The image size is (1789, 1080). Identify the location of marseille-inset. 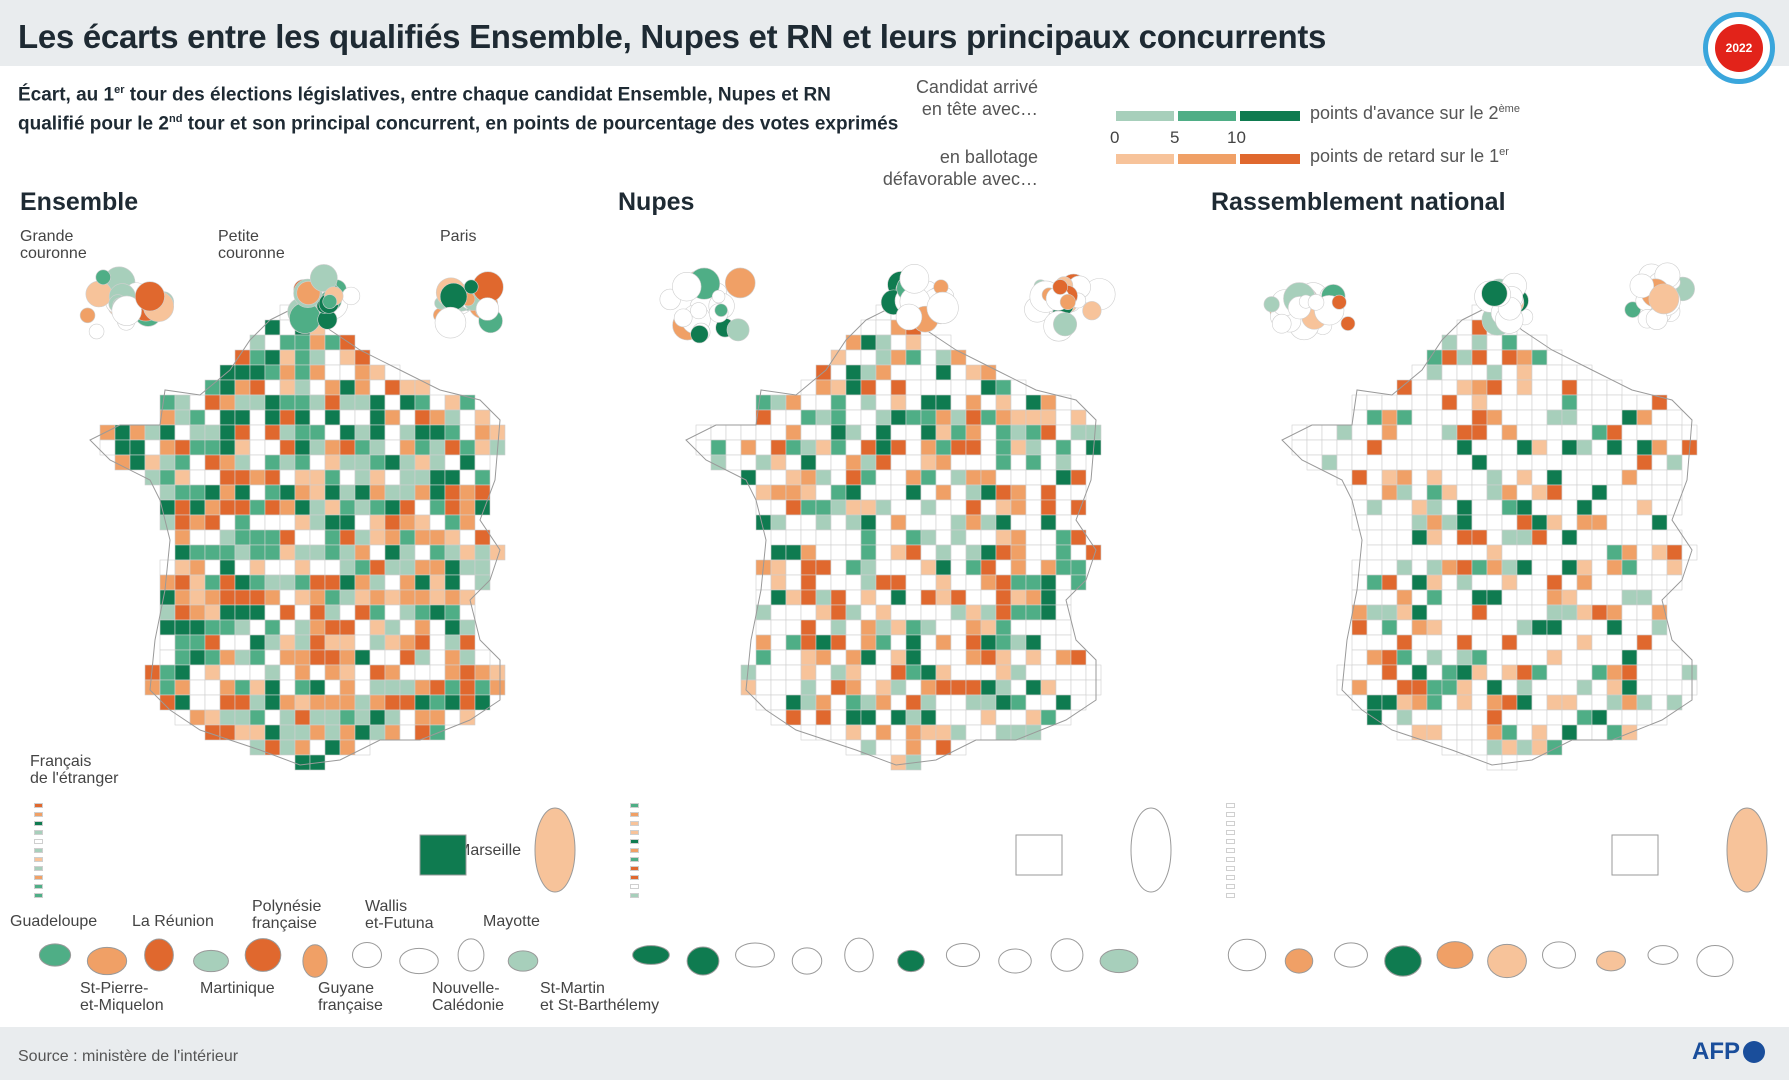
(1635, 855).